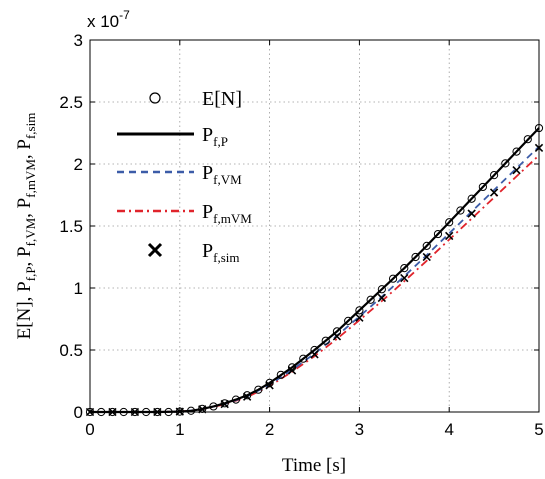  I want to click on x-tick-label: 2, so click(269, 429).